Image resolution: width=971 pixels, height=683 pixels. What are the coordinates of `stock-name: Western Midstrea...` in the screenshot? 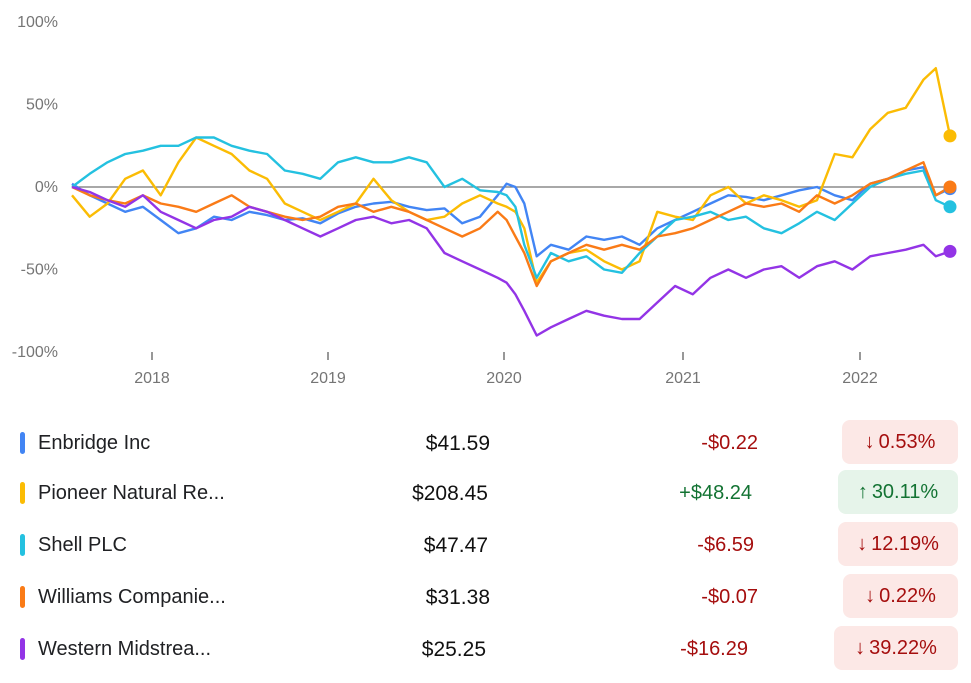 It's located at (125, 649).